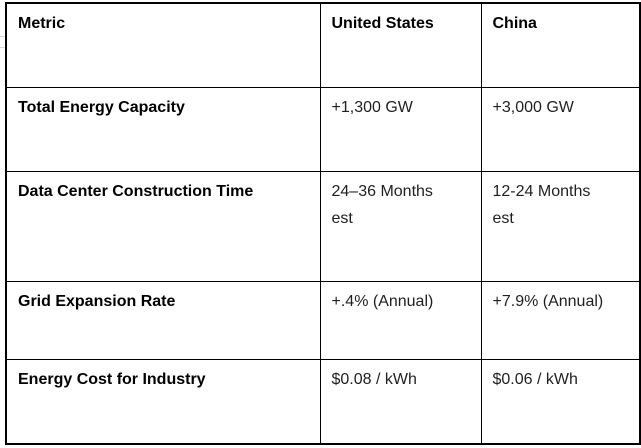 The height and width of the screenshot is (448, 641). What do you see at coordinates (2, 36) in the screenshot?
I see `left-margin-tick-top` at bounding box center [2, 36].